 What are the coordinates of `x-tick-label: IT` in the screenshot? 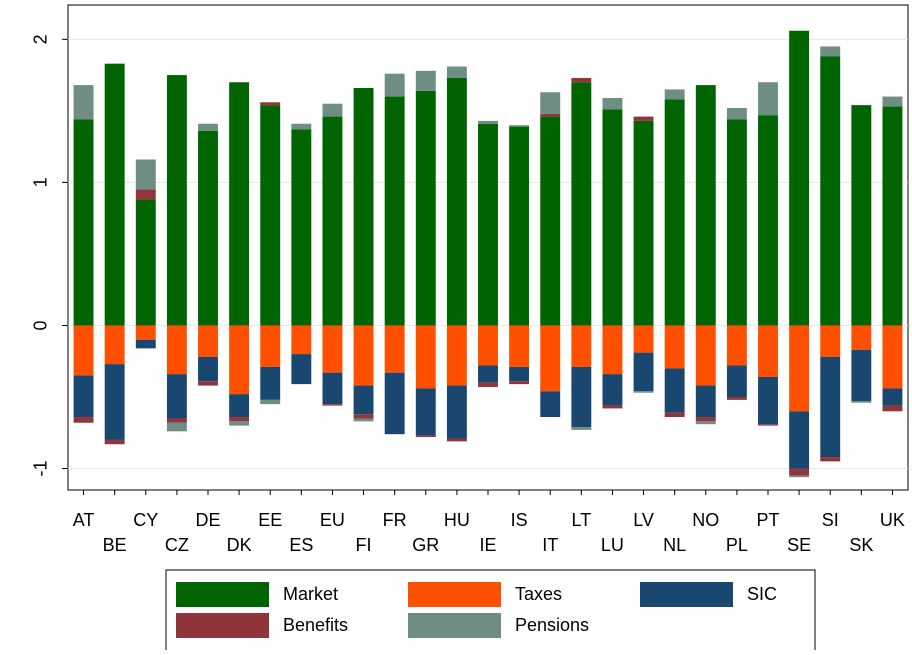 It's located at (550, 545).